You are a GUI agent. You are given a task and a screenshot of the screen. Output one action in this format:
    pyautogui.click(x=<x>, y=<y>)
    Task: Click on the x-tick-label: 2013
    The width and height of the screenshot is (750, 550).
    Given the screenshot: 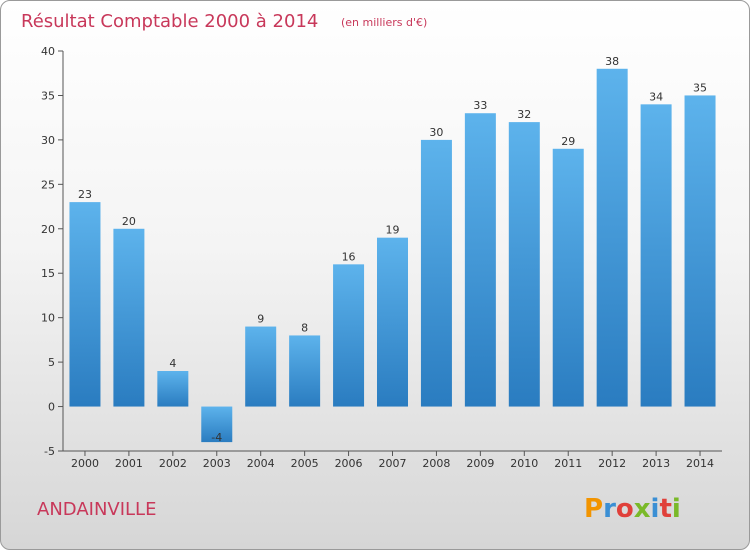 What is the action you would take?
    pyautogui.click(x=656, y=463)
    